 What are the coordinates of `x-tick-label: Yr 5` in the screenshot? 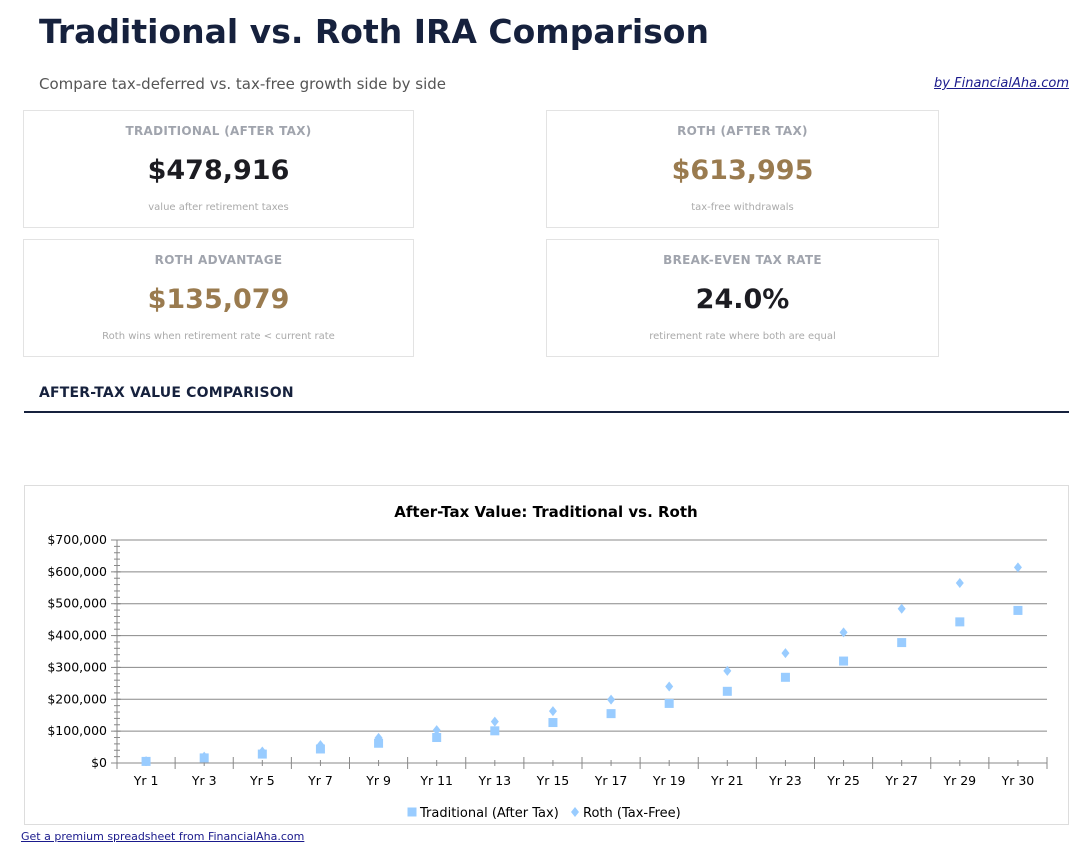 It's located at (262, 780).